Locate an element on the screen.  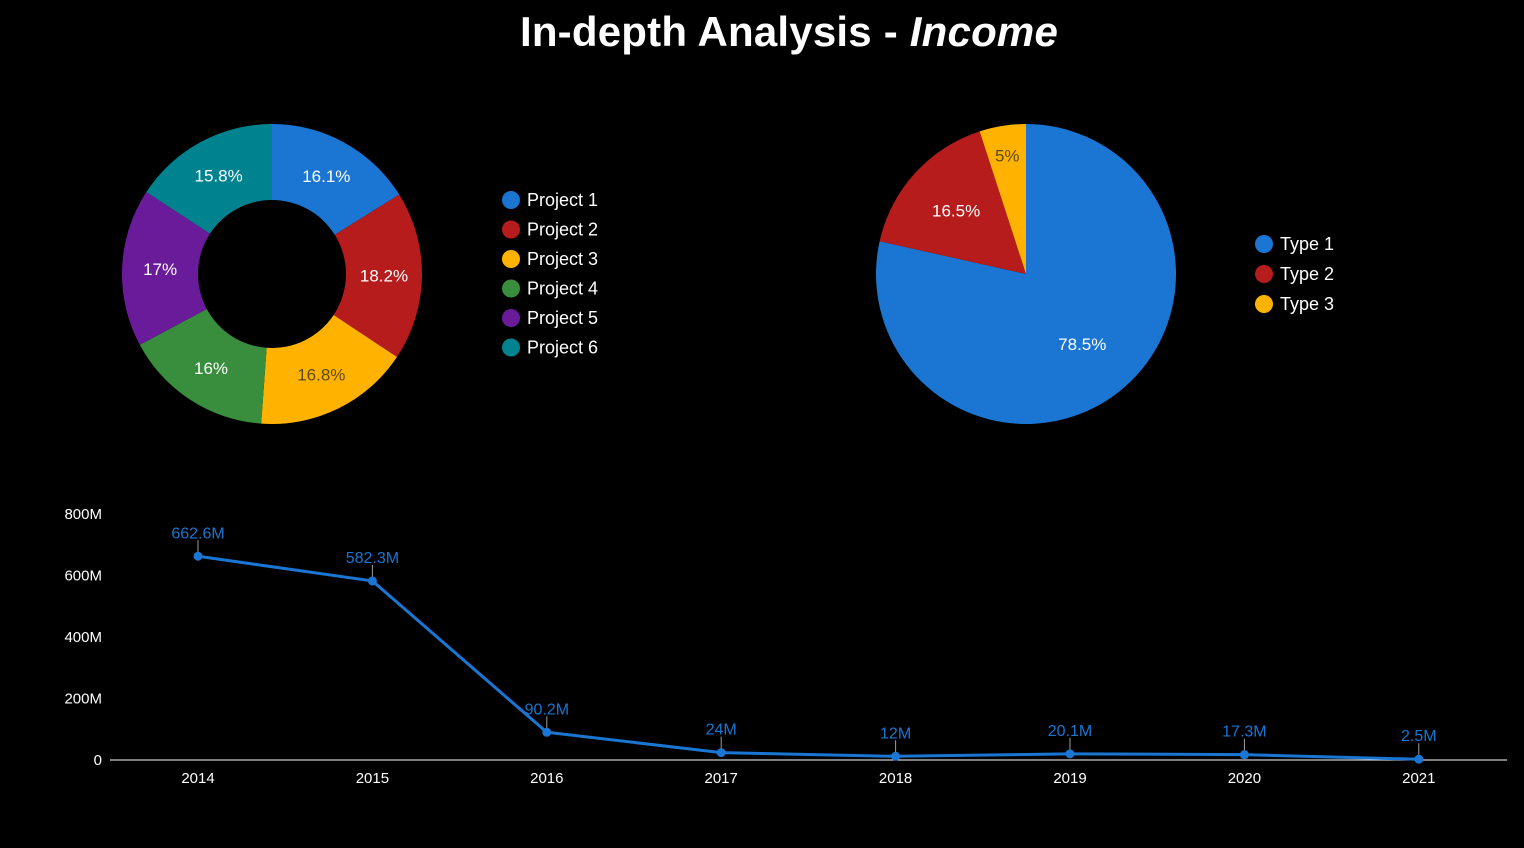
data-label: 12M is located at coordinates (895, 733).